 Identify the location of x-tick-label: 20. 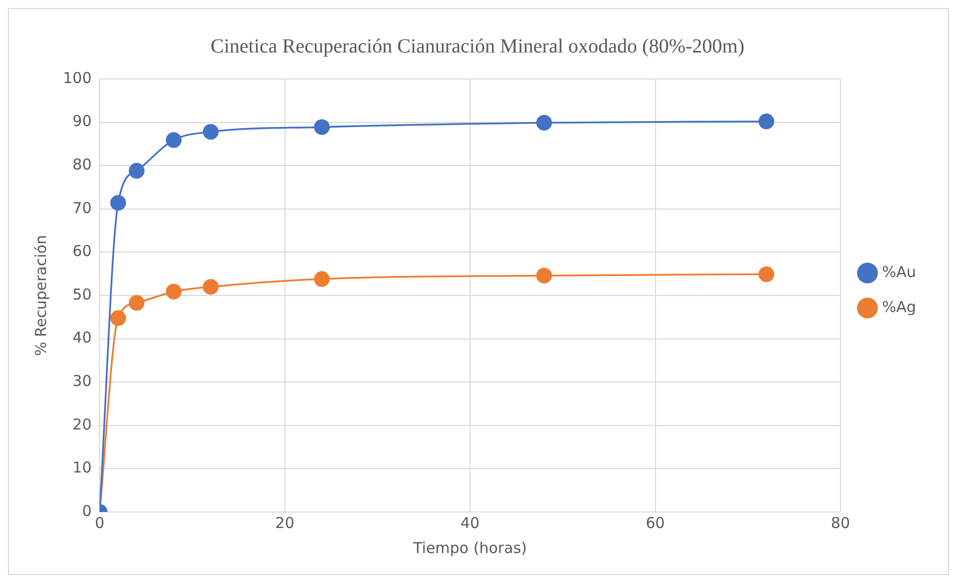
(284, 523).